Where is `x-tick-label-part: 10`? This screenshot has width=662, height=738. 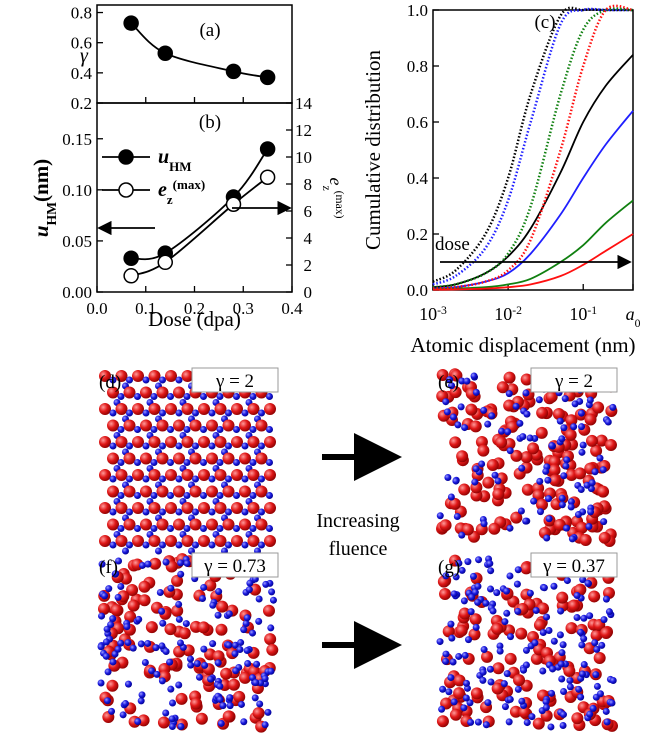 x-tick-label-part: 10 is located at coordinates (578, 314).